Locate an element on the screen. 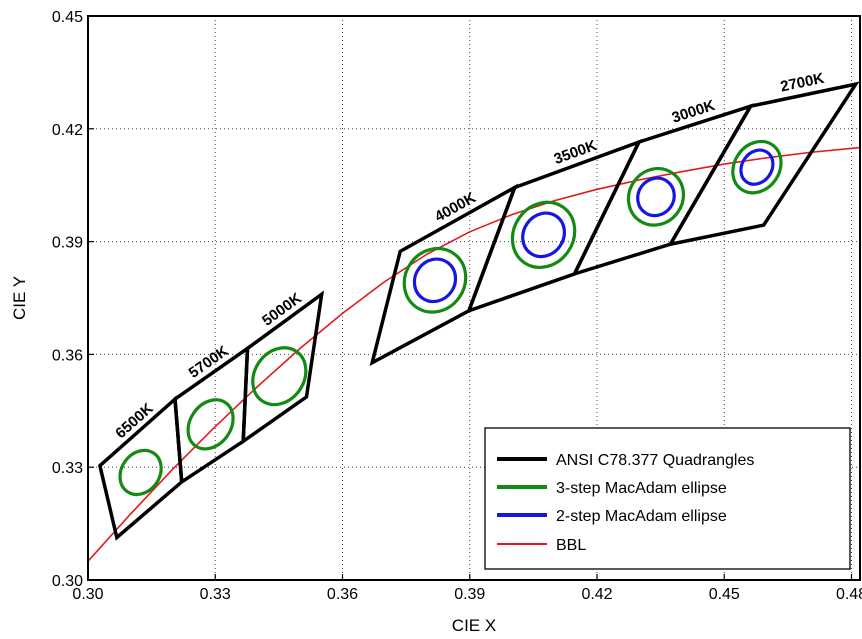  legend-box is located at coordinates (667, 498).